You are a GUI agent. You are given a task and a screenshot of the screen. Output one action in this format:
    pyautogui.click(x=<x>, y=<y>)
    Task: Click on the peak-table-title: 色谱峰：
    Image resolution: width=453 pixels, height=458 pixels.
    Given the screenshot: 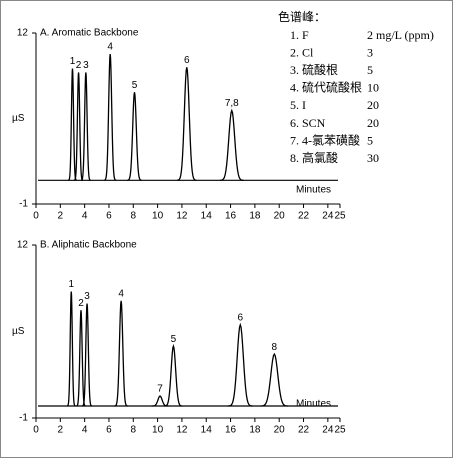 What is the action you would take?
    pyautogui.click(x=302, y=17)
    